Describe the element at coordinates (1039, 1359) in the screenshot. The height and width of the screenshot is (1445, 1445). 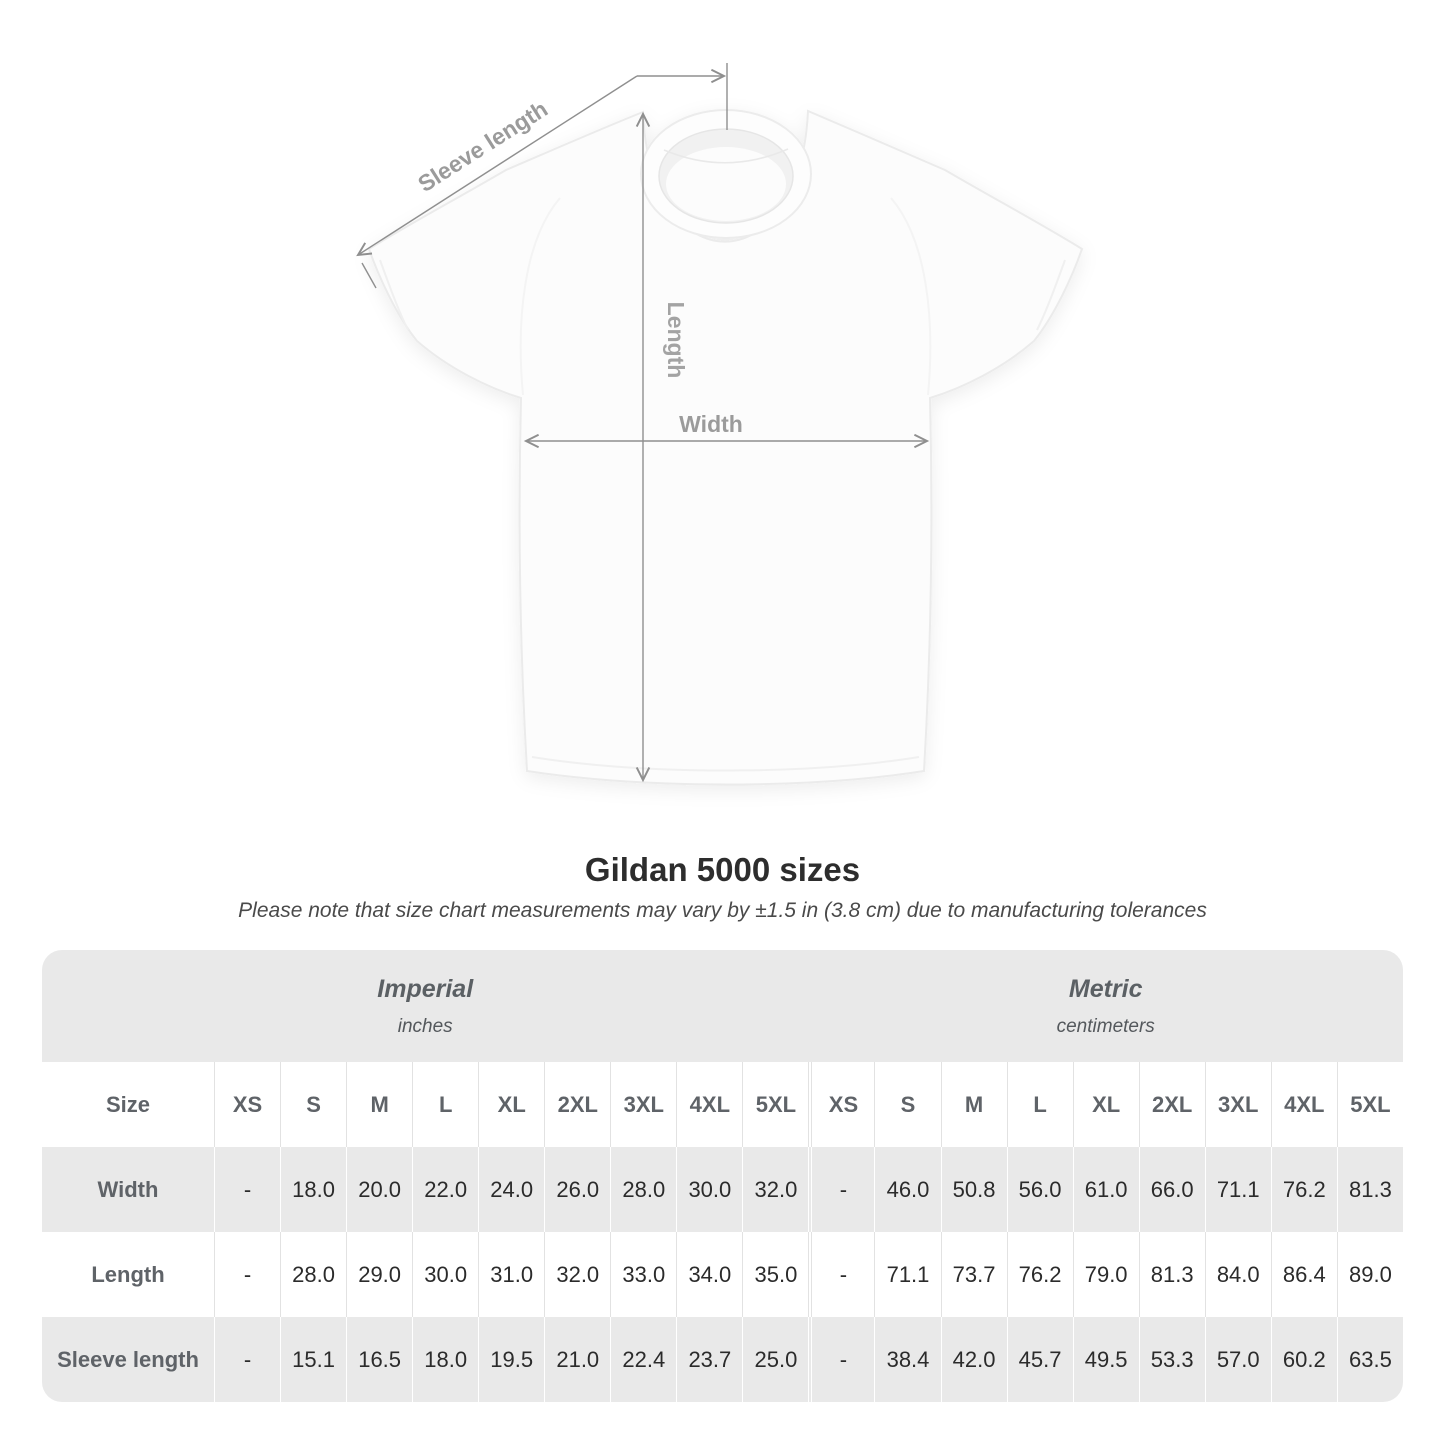
I see `measurement-cell: 45.7` at that location.